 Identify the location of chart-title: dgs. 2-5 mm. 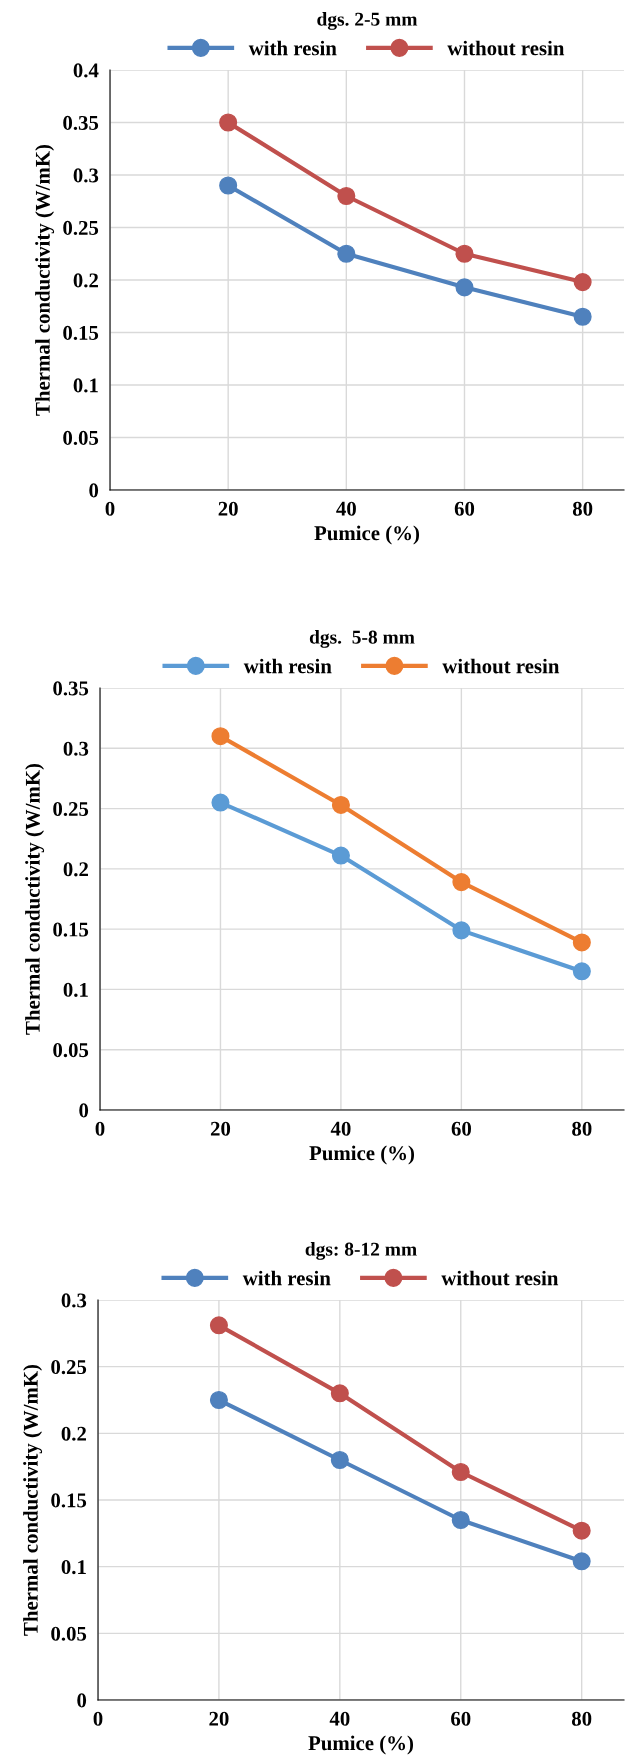
(367, 21).